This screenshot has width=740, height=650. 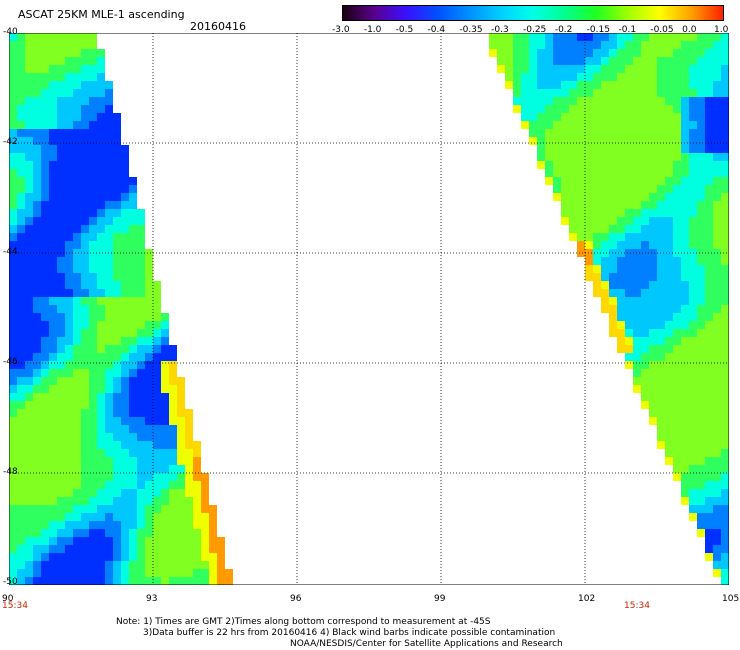 What do you see at coordinates (10, 252) in the screenshot?
I see `latitude-label: -44` at bounding box center [10, 252].